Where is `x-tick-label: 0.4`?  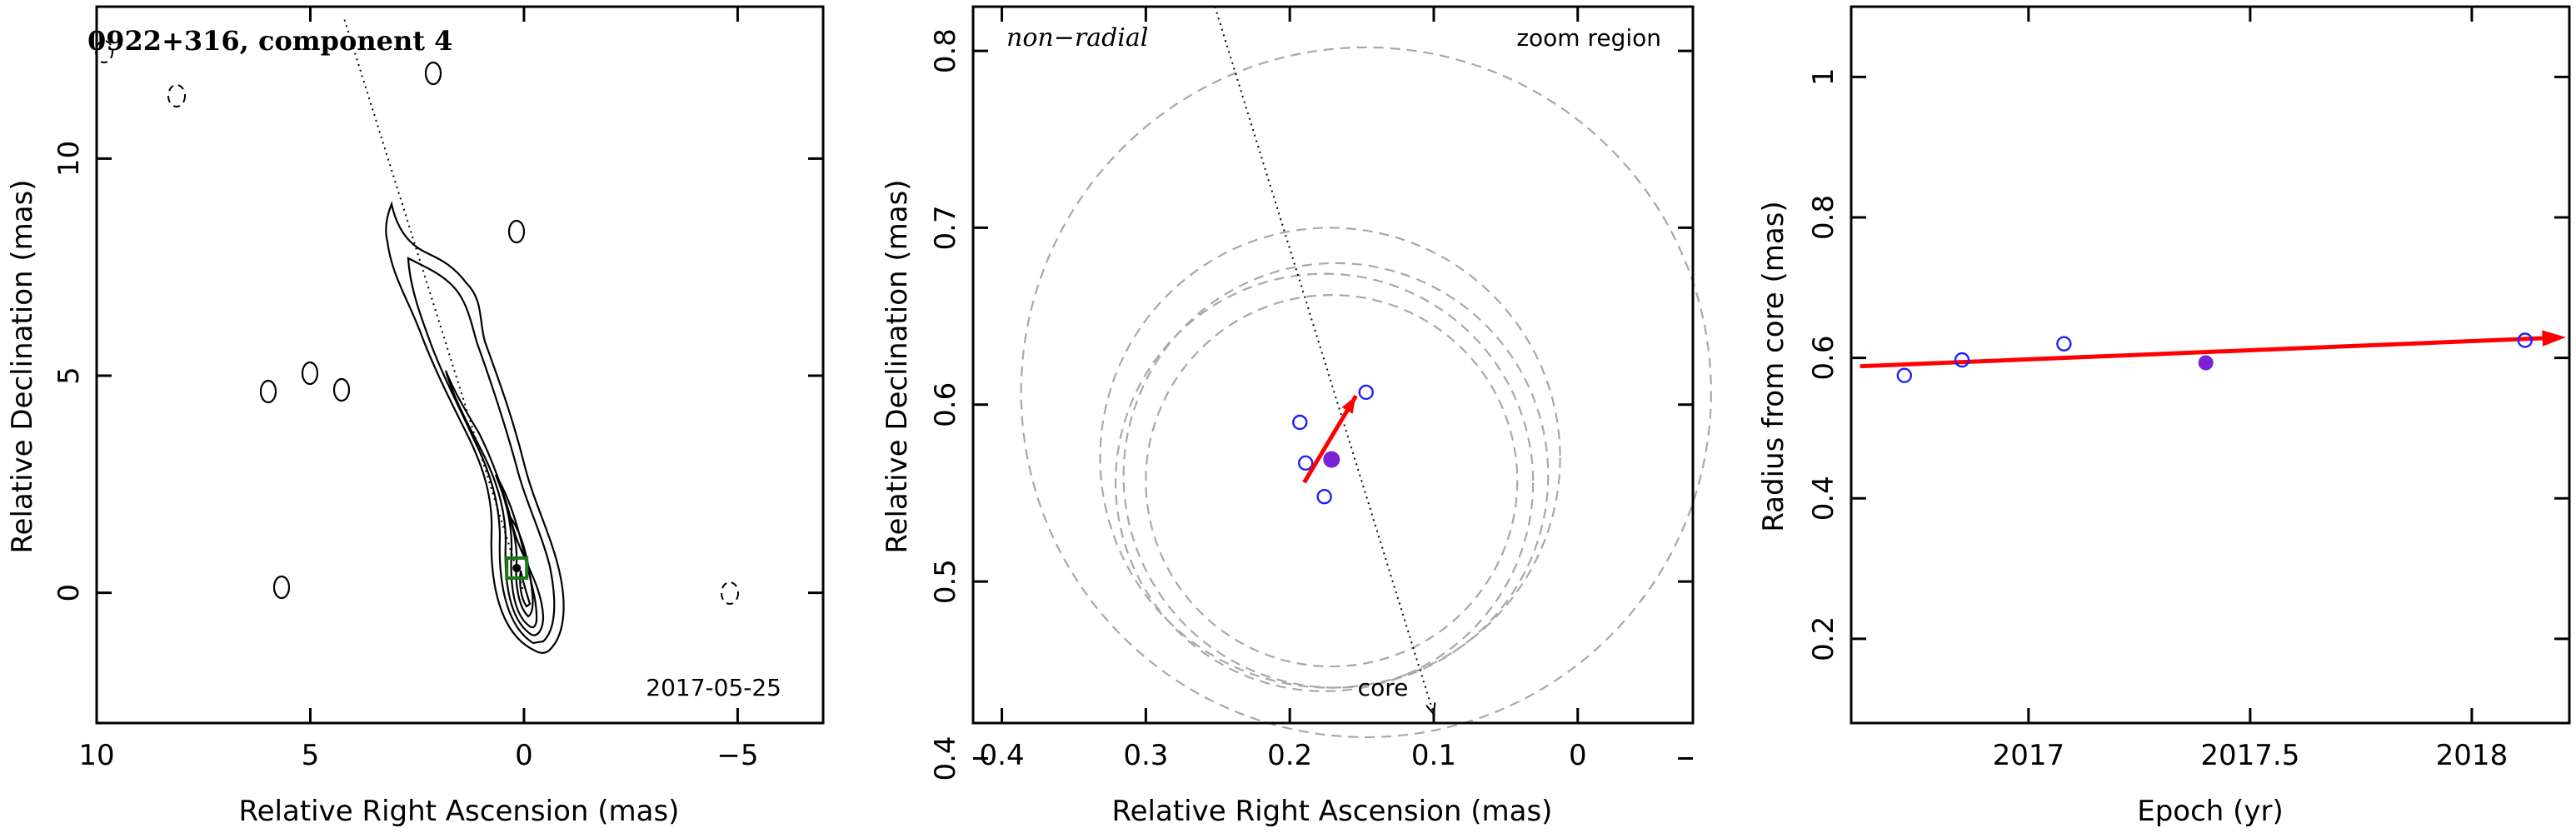
x-tick-label: 0.4 is located at coordinates (1002, 755).